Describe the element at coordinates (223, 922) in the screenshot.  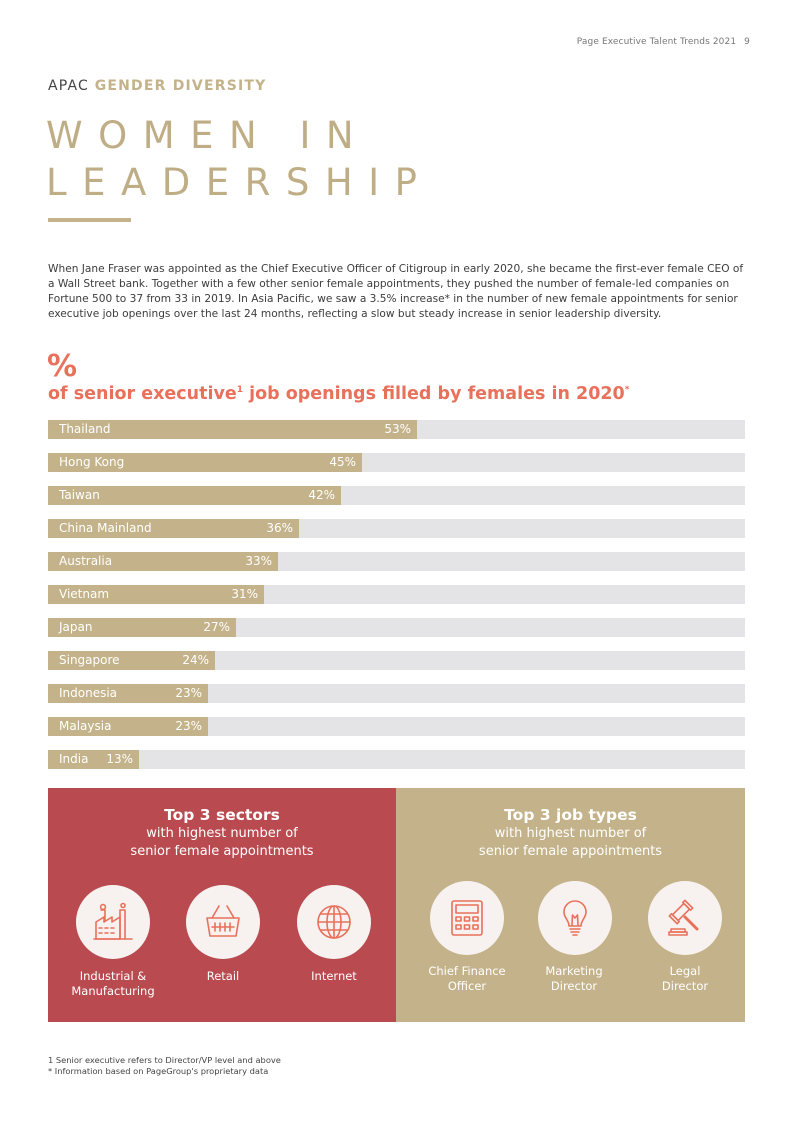
I see `shopping-basket-icon` at that location.